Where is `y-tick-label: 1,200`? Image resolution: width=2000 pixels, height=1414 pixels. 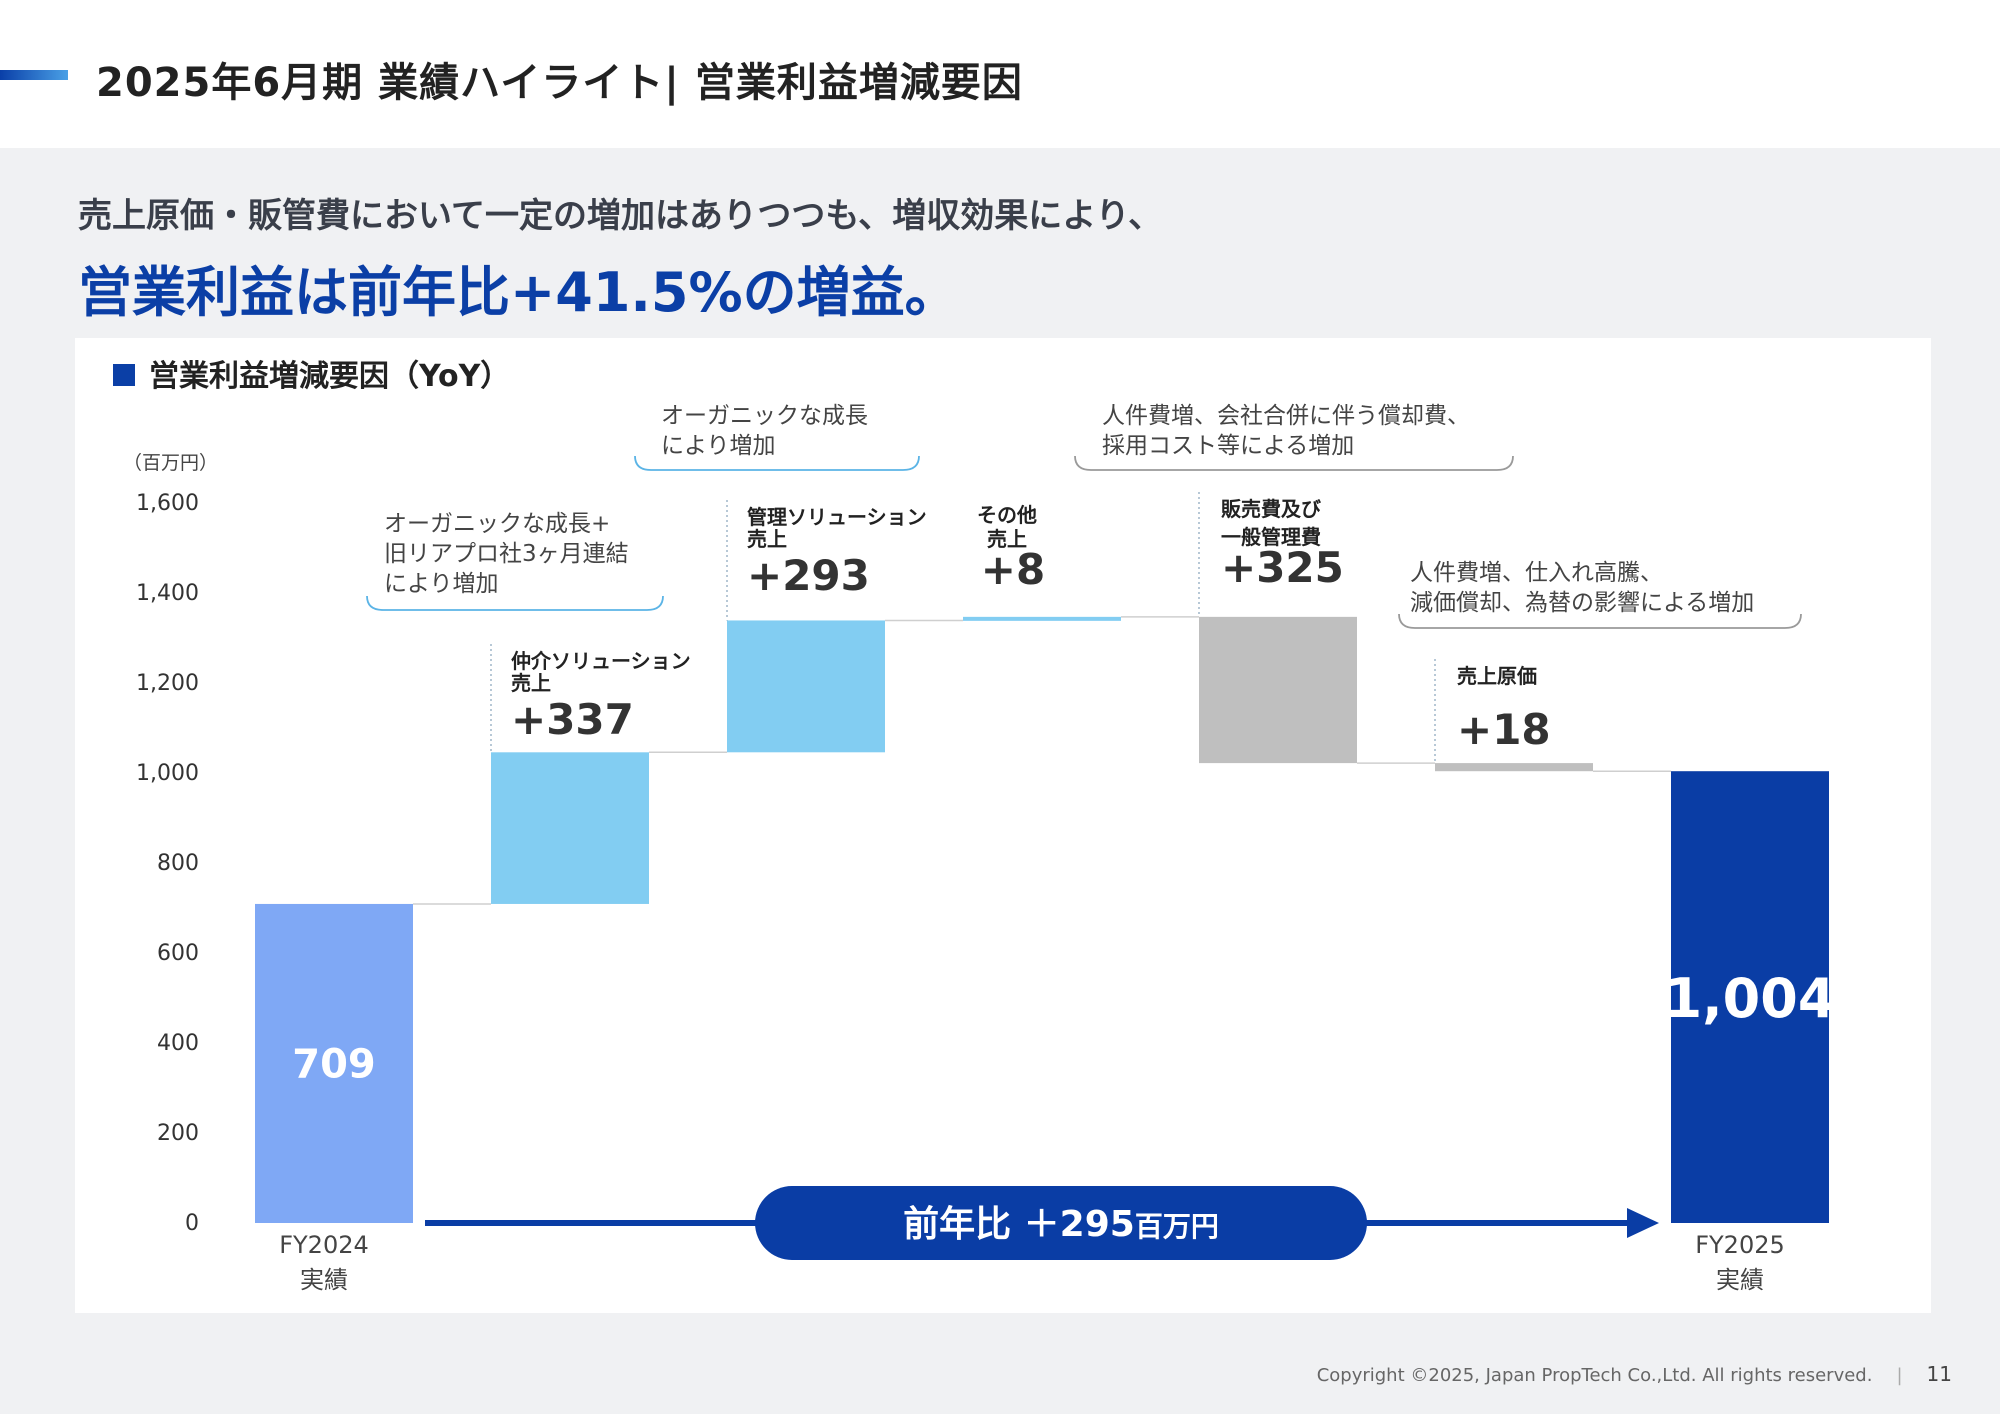
y-tick-label: 1,200 is located at coordinates (167, 683).